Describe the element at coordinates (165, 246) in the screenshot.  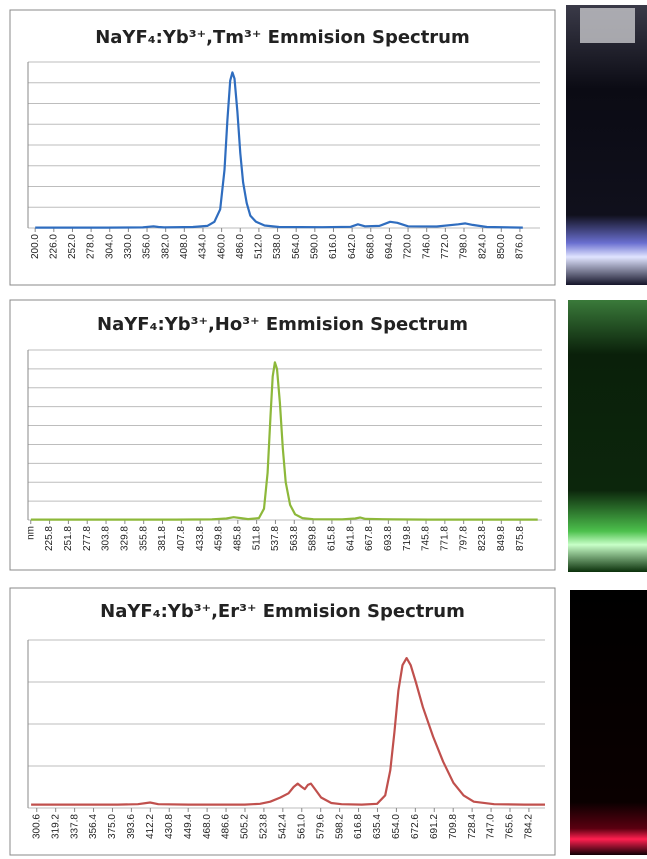
I see `x-tick-label: 382.0` at that location.